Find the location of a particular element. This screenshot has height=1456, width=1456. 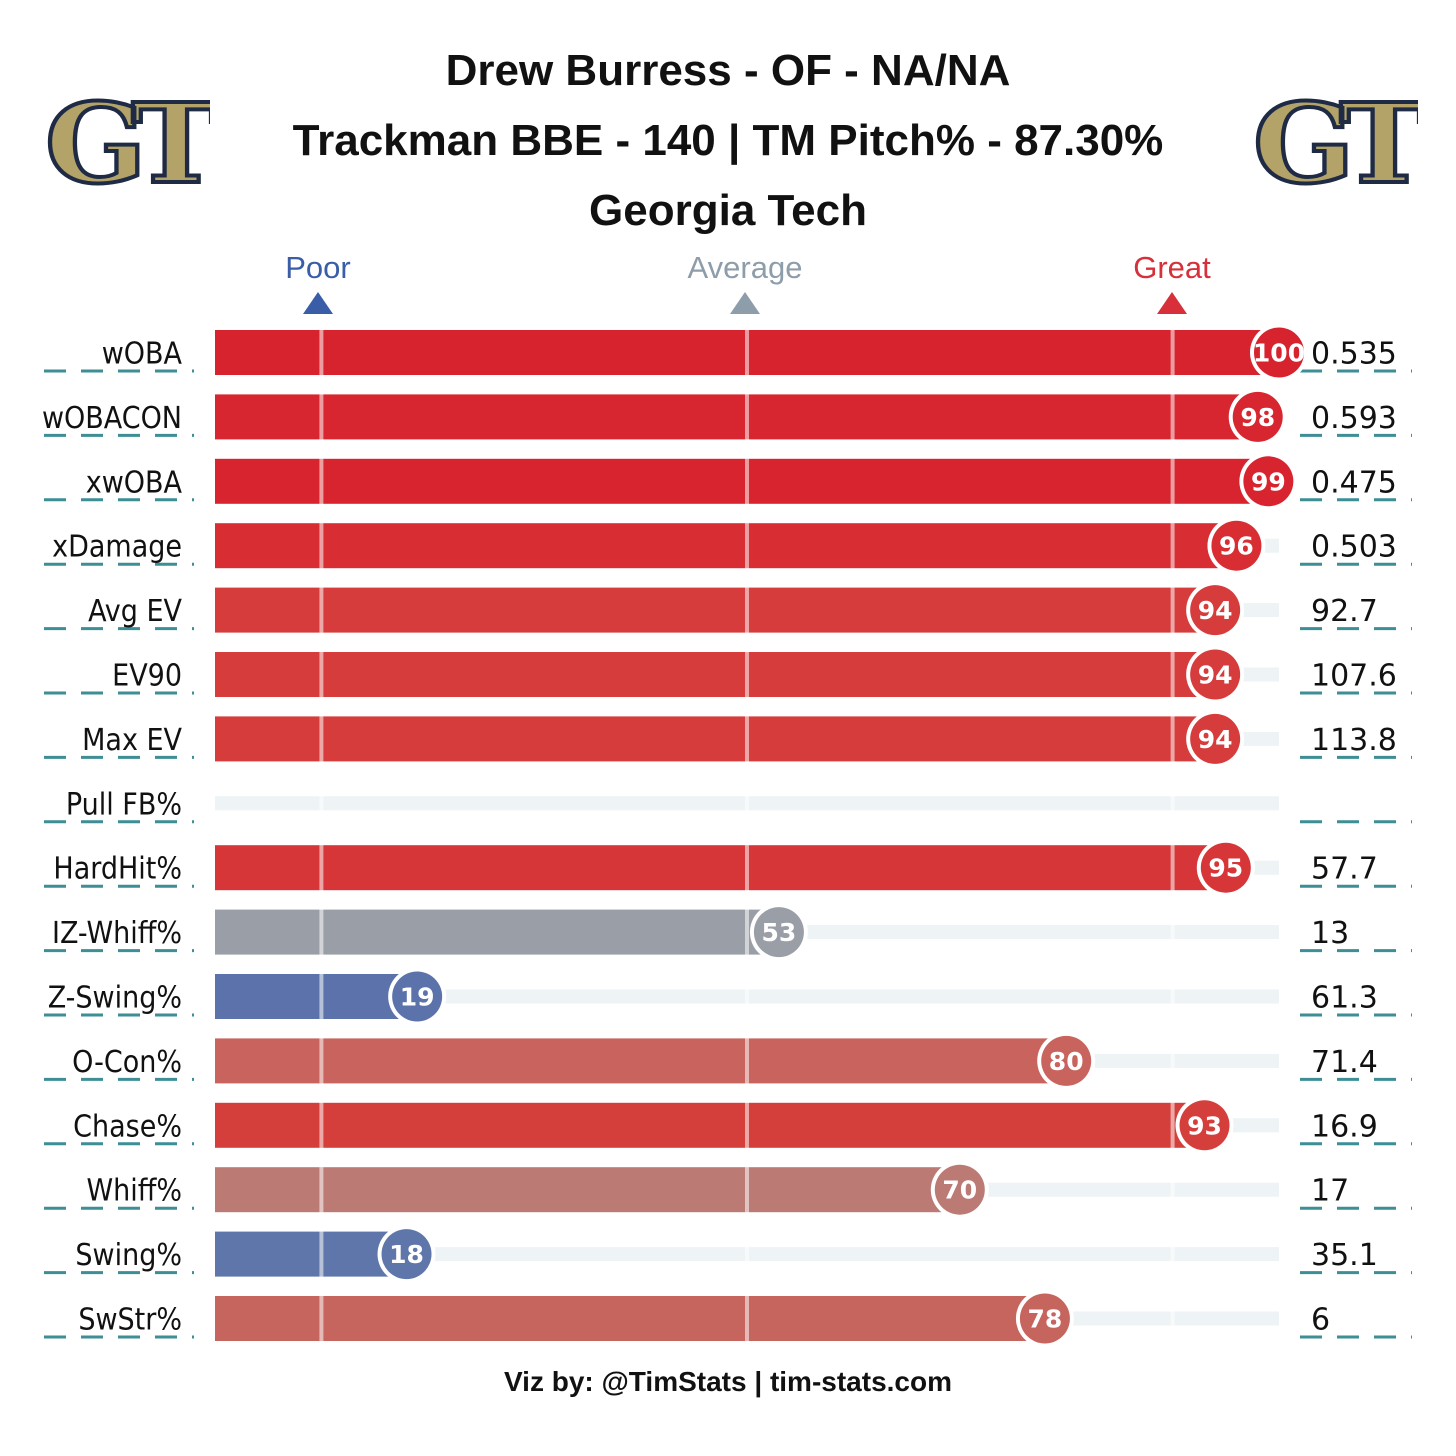

metric-label-woba: wOBA is located at coordinates (142, 354).